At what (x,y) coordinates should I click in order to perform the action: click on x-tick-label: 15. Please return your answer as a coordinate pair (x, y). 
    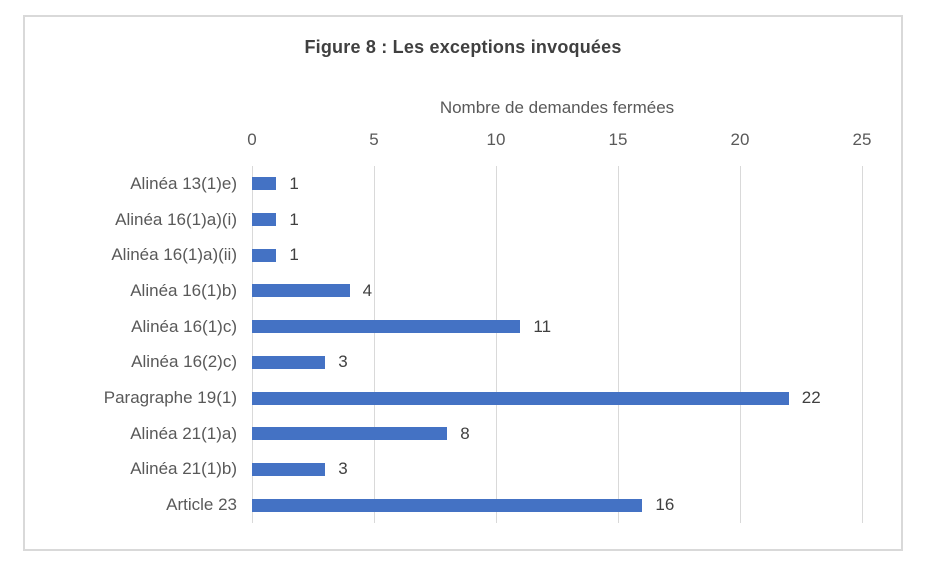
    Looking at the image, I should click on (618, 139).